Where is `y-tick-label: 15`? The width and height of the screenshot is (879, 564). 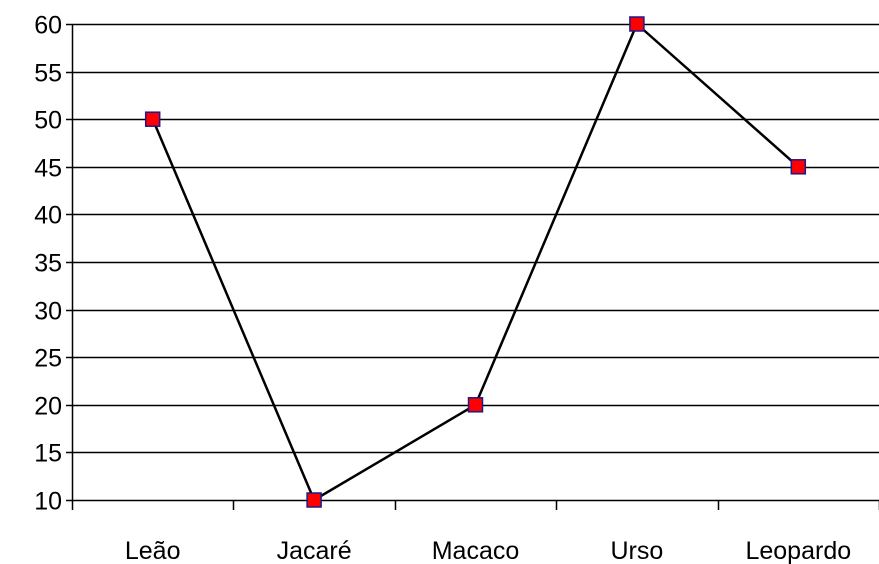
y-tick-label: 15 is located at coordinates (48, 454).